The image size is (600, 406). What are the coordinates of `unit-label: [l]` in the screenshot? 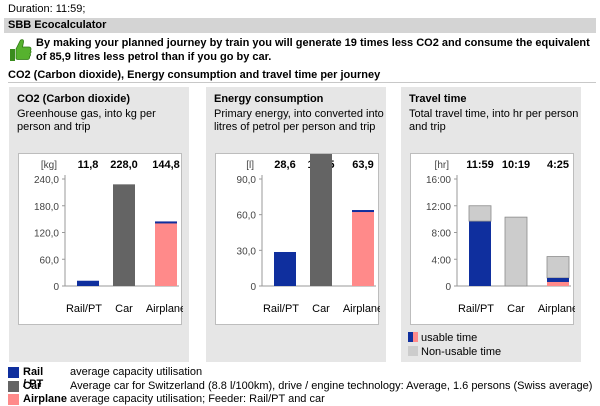 It's located at (250, 165).